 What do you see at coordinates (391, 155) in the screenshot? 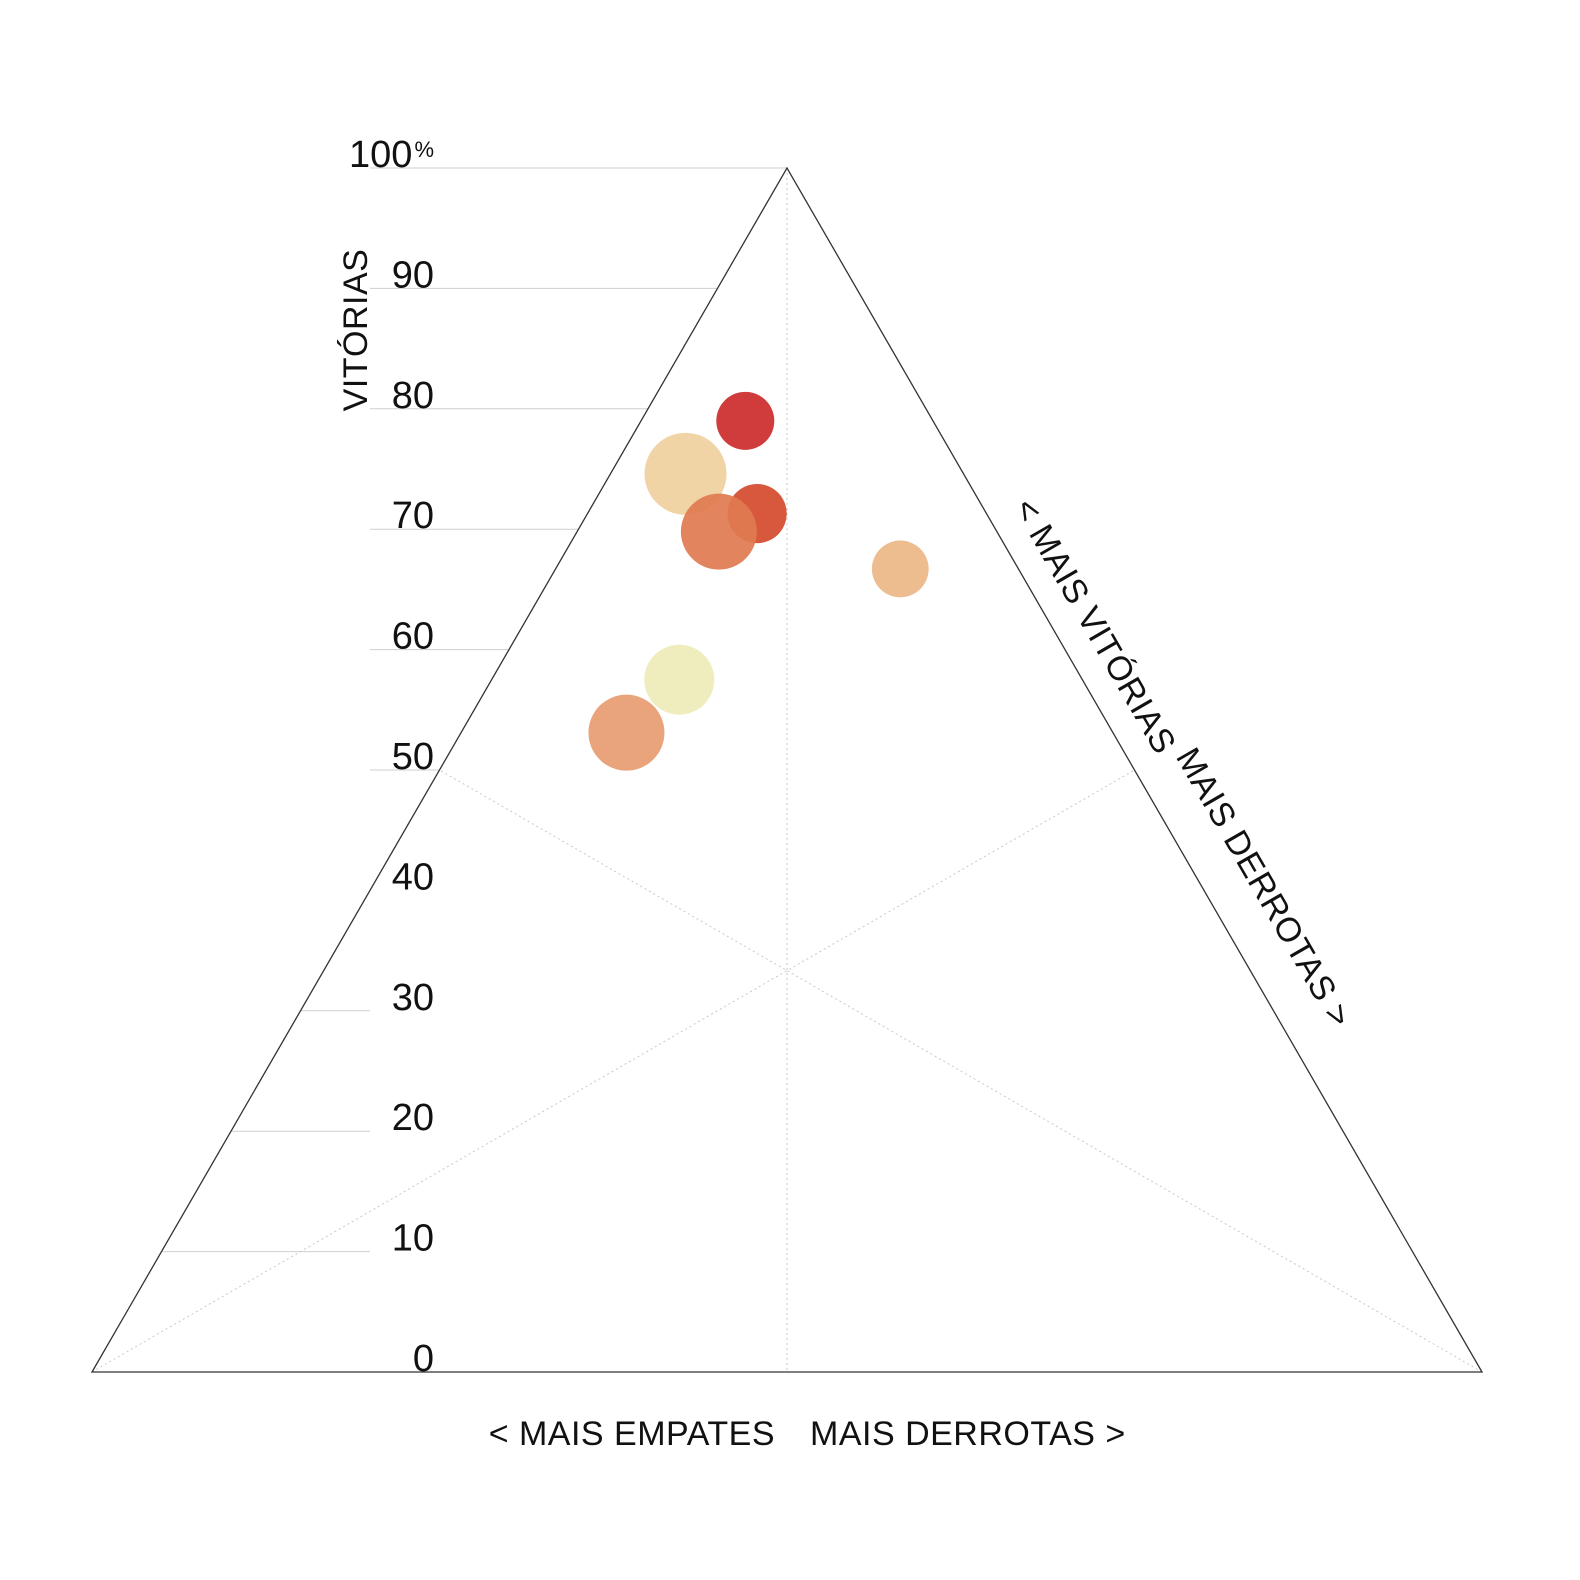
I see `tick-label-100: 100%` at bounding box center [391, 155].